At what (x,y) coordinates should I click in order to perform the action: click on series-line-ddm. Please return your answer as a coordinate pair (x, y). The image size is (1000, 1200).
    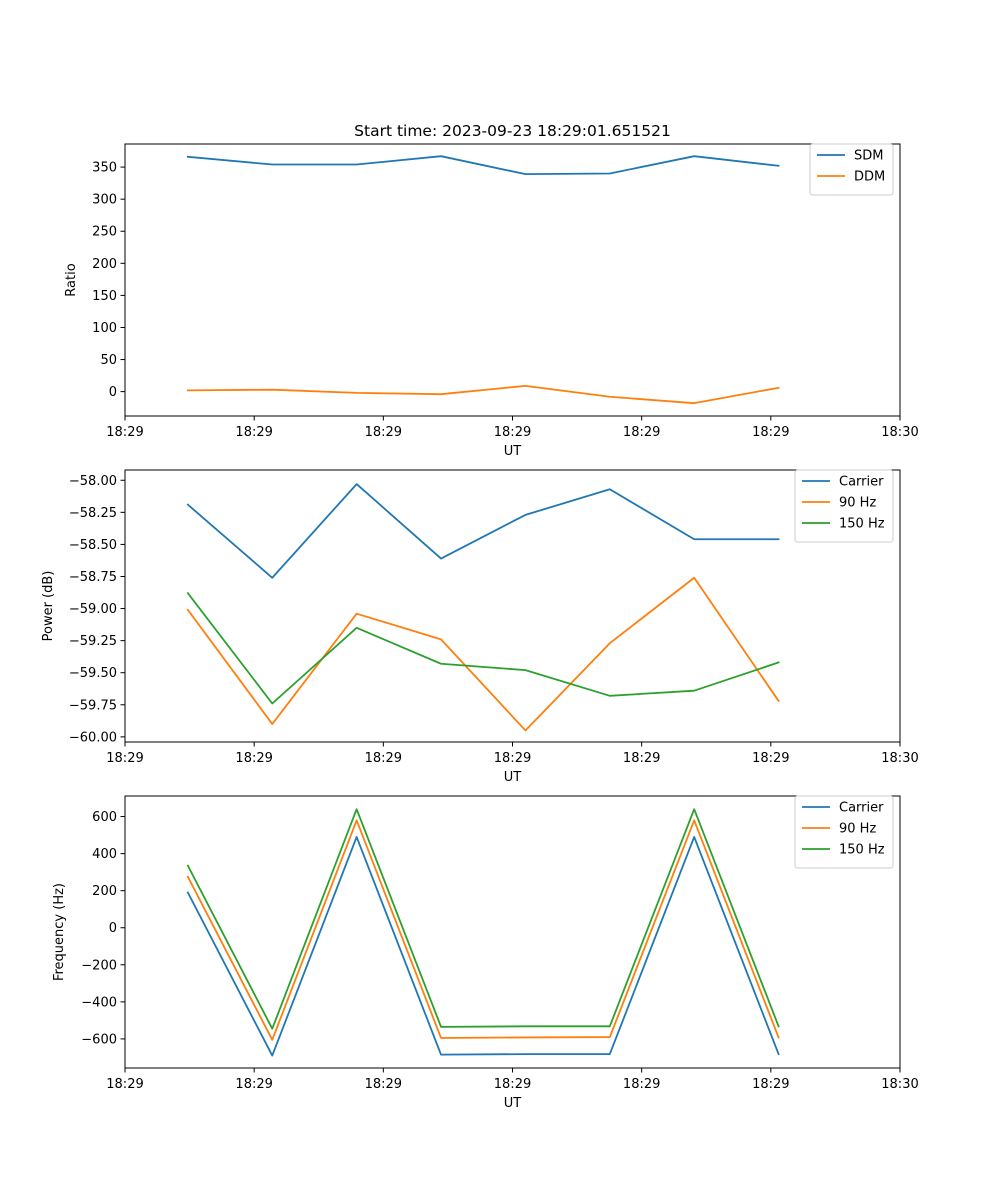
    Looking at the image, I should click on (483, 394).